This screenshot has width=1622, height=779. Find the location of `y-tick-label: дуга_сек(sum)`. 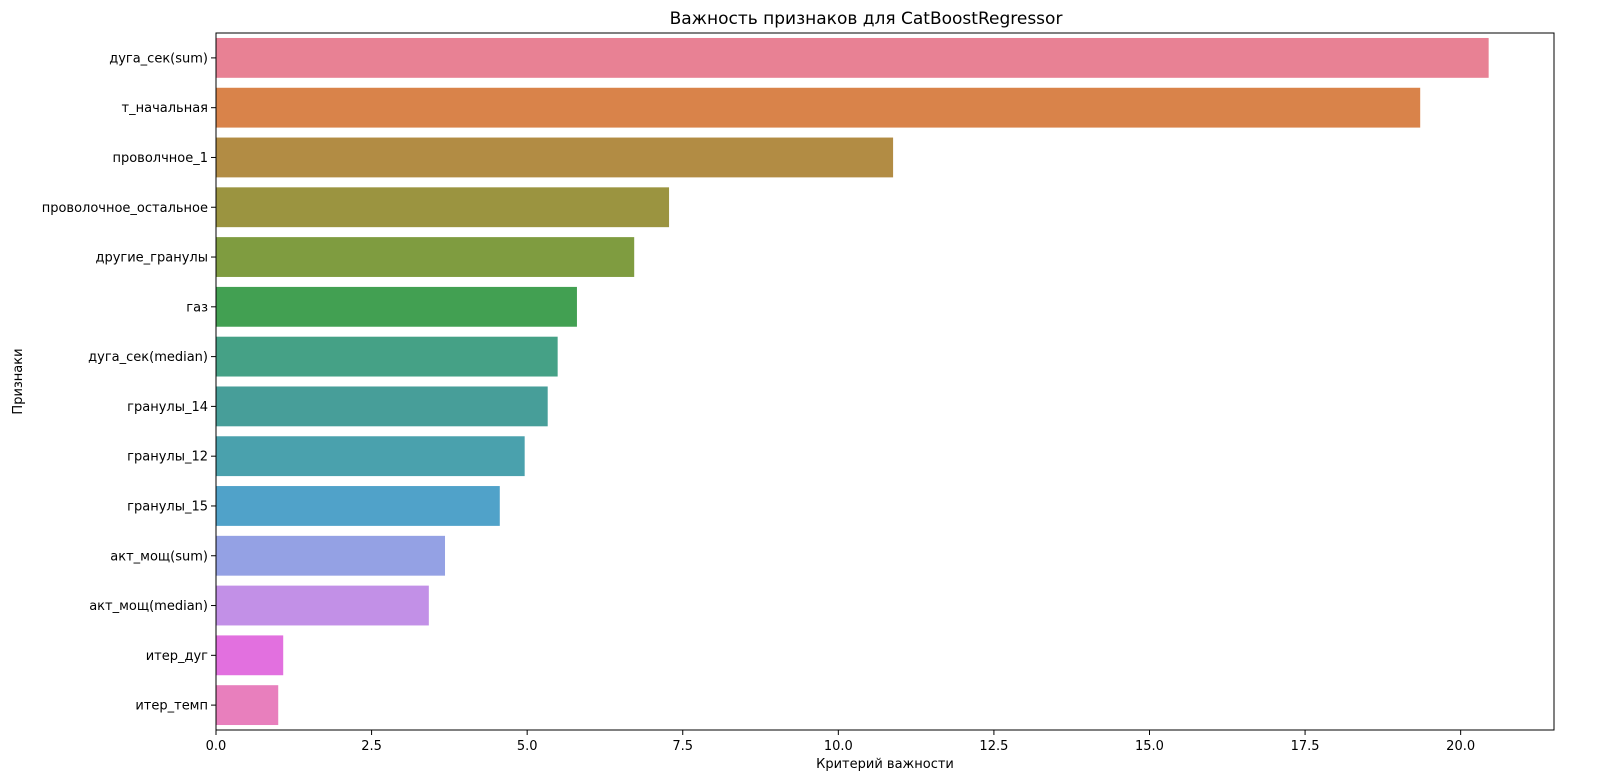

y-tick-label: дуга_сек(sum) is located at coordinates (158, 58).